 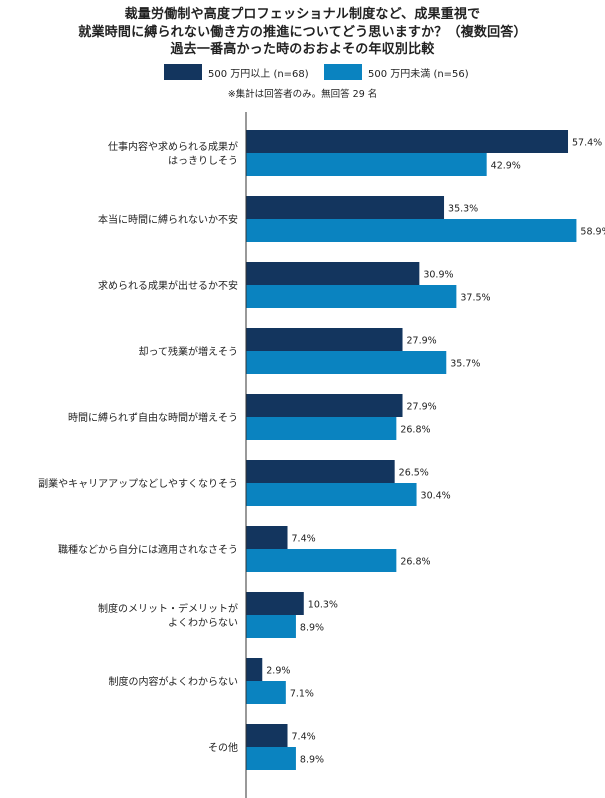 I want to click on category-label: 時間に縛られず自由な時間が増えそう, so click(x=153, y=417).